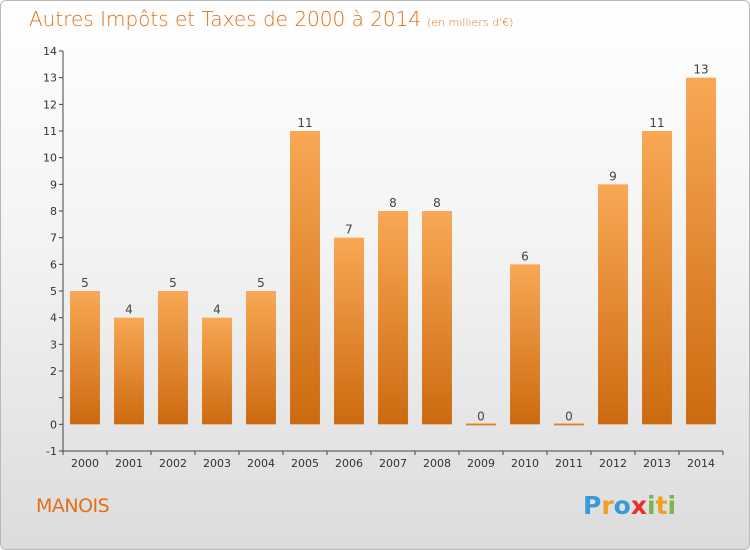 This screenshot has width=750, height=550. Describe the element at coordinates (53, 264) in the screenshot. I see `y-tick-label: 6` at that location.